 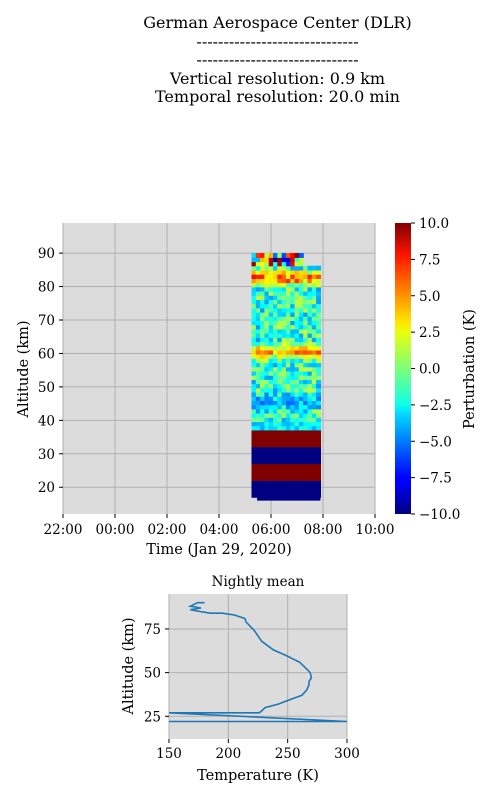 What do you see at coordinates (429, 370) in the screenshot?
I see `colorbar-tick-label: 0.0` at bounding box center [429, 370].